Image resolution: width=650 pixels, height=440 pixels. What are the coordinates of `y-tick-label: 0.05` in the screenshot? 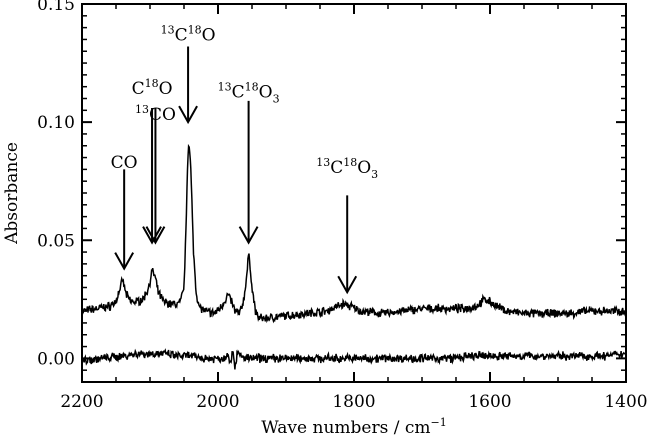 It's located at (56, 241).